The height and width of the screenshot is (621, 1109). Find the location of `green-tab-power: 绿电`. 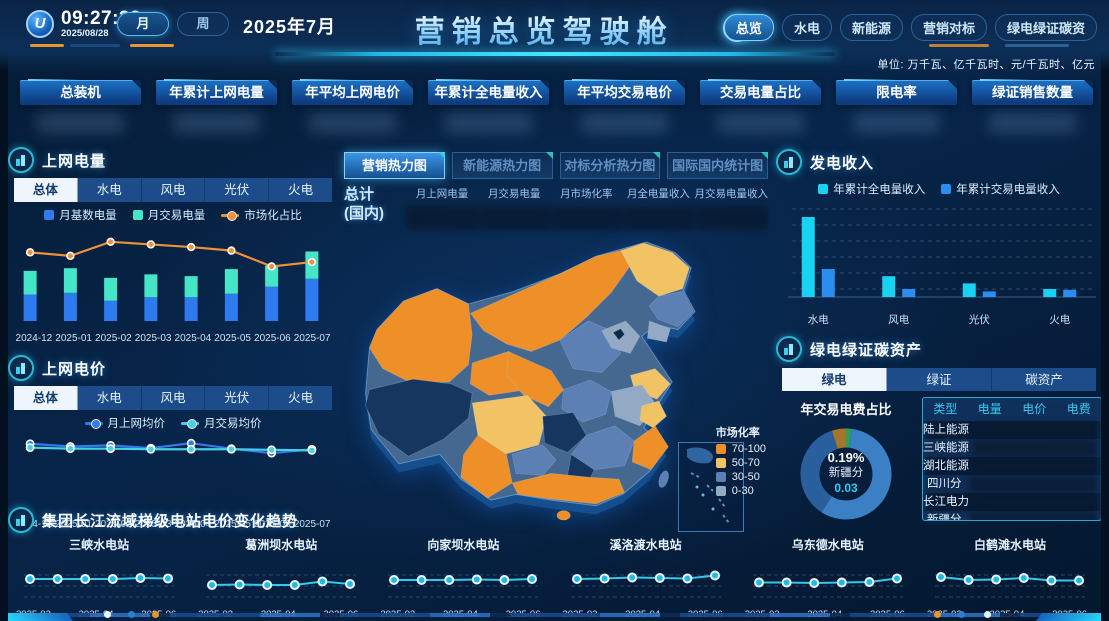

green-tab-power: 绿电 is located at coordinates (834, 379).